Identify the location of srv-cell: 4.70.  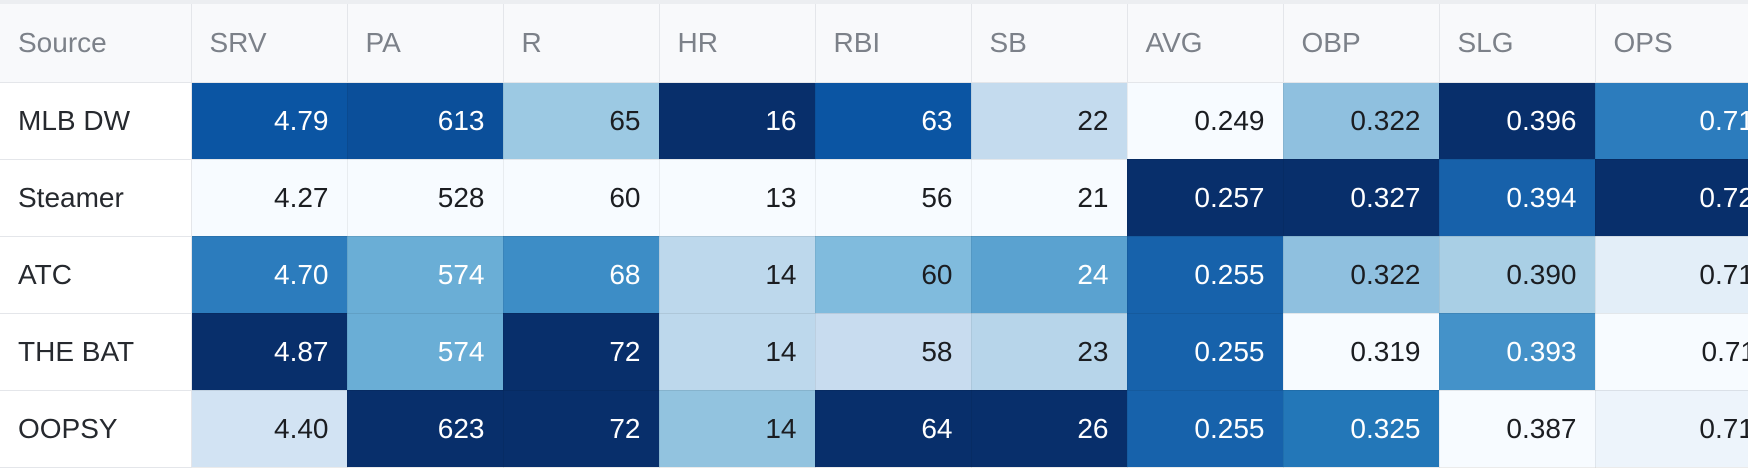
(269, 275).